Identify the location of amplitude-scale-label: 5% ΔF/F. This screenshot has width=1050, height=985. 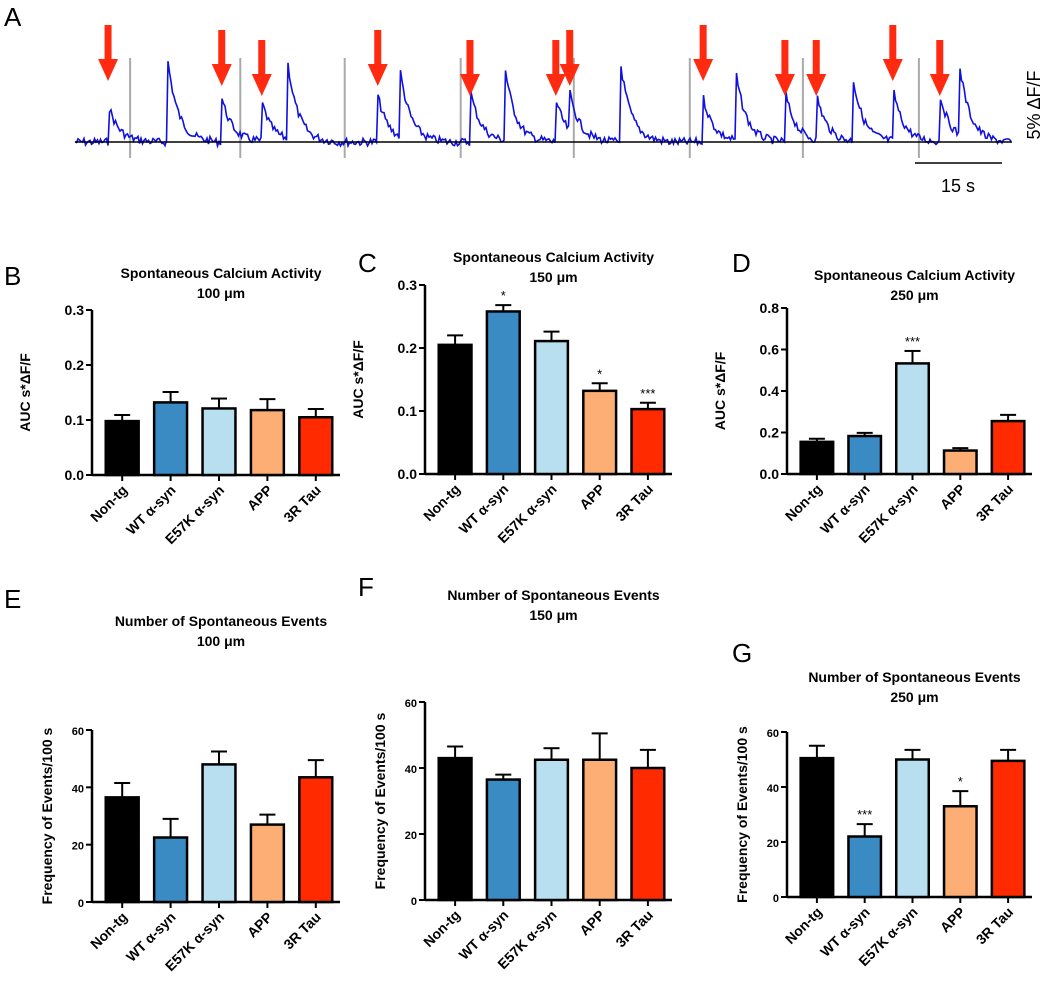
(1034, 104).